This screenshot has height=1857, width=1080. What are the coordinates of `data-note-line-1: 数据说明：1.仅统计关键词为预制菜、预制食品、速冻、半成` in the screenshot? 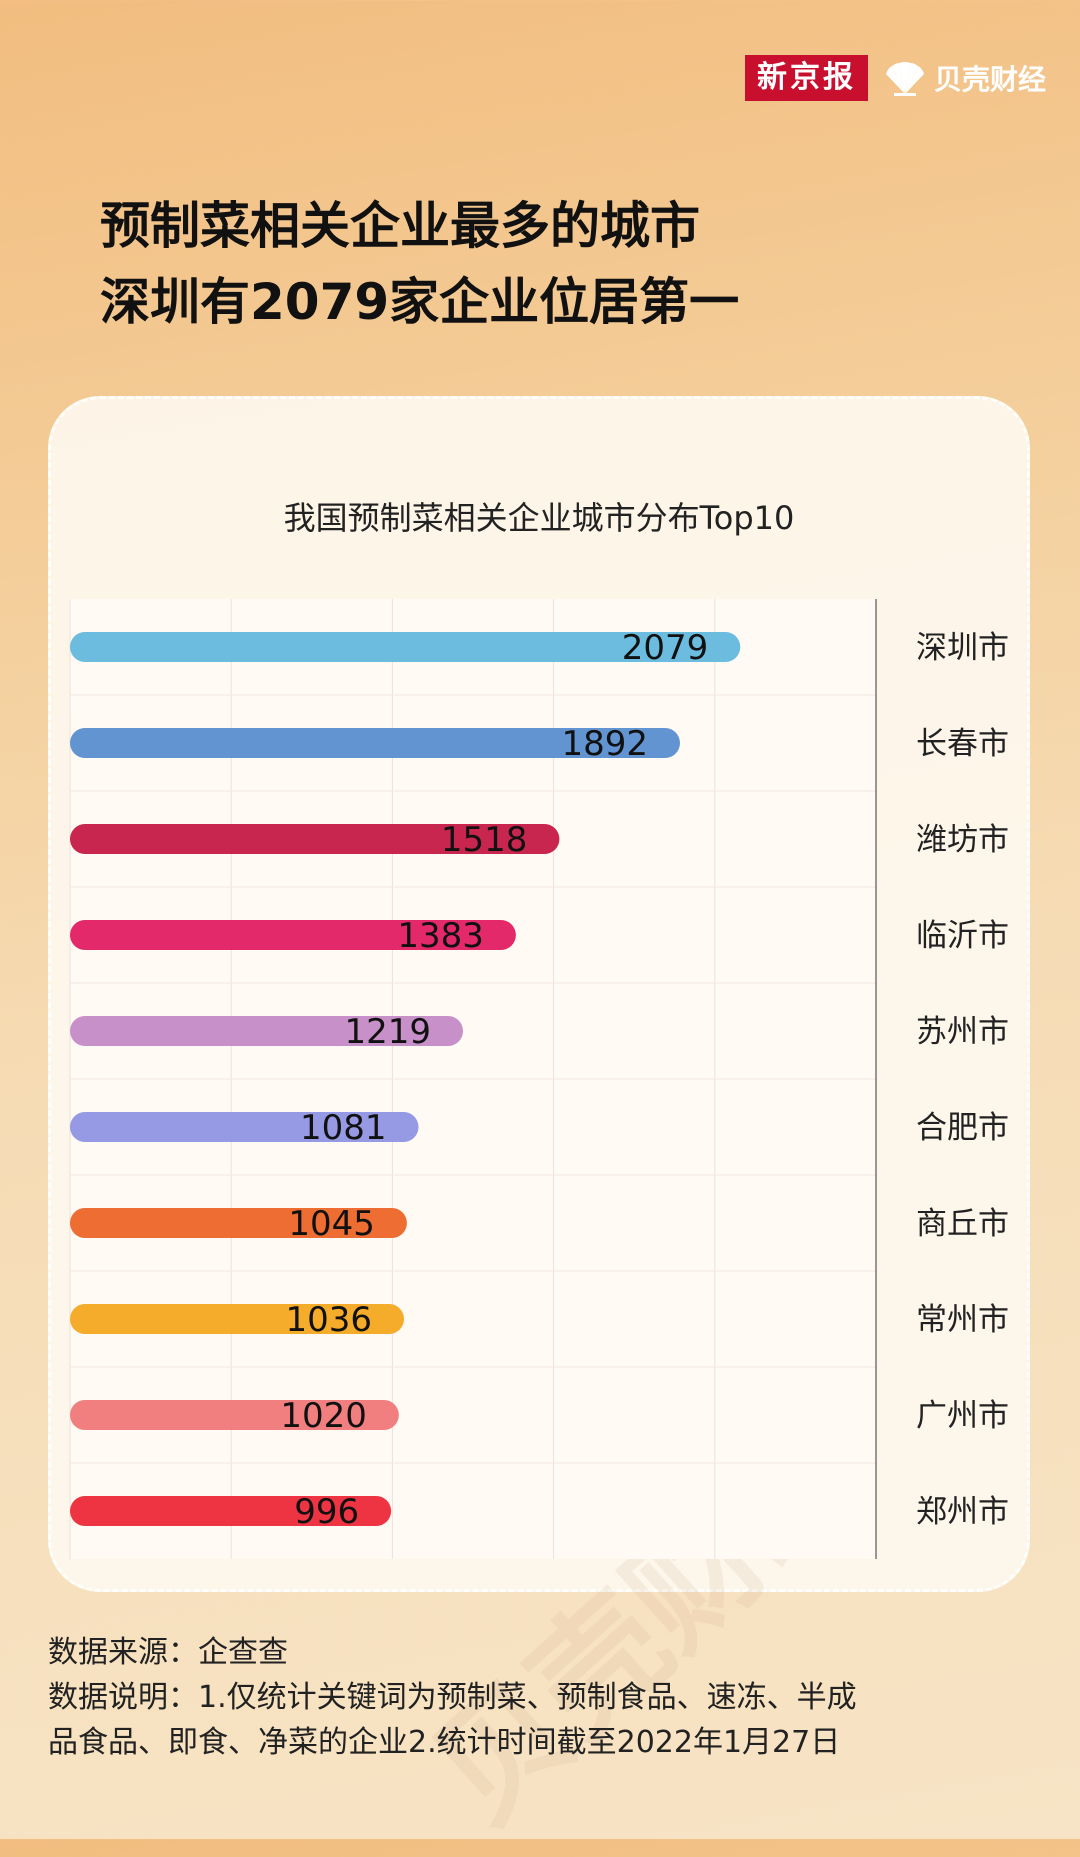 It's located at (452, 1697).